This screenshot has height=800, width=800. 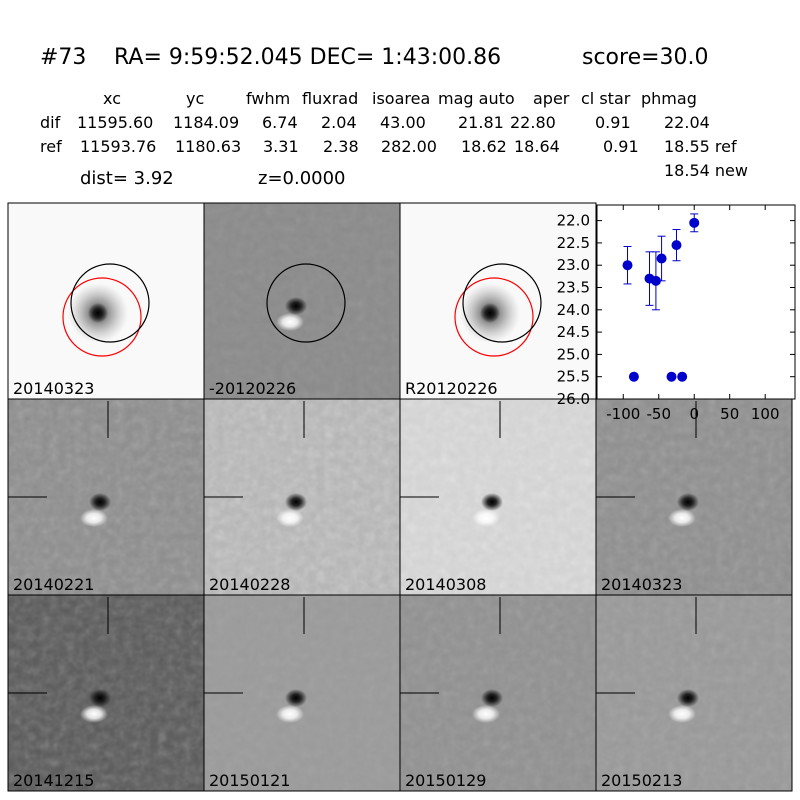 What do you see at coordinates (573, 399) in the screenshot?
I see `y-tick-label: 26.0` at bounding box center [573, 399].